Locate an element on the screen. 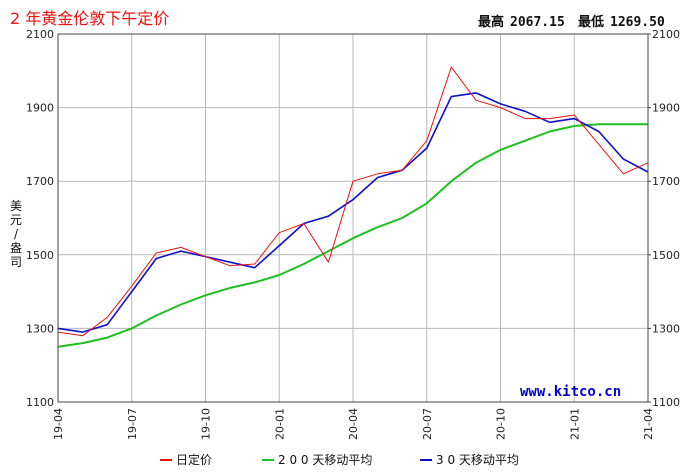 The image size is (700, 472). legend: 日定价 2 0 0 天移动平均 3 0 天移动平均 is located at coordinates (339, 459).